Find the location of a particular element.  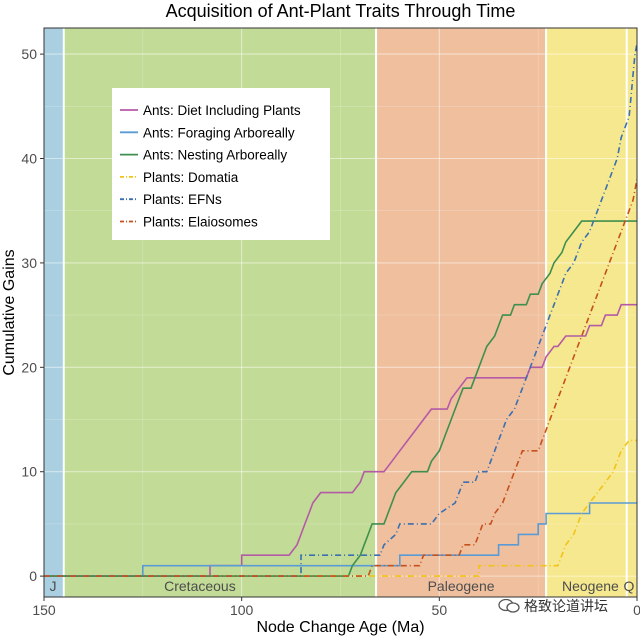

x-axis: 150 100 50 0 is located at coordinates (336, 607).